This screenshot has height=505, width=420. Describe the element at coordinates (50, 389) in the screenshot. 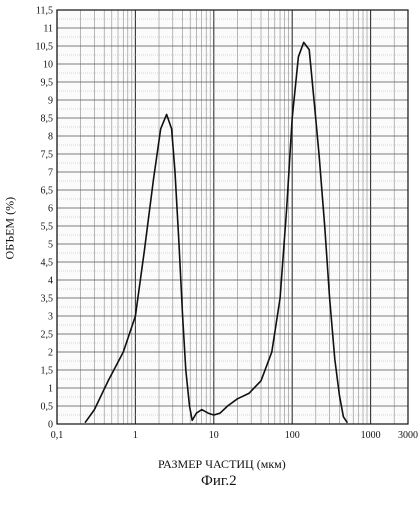

I see `y-tick-label: 1` at that location.